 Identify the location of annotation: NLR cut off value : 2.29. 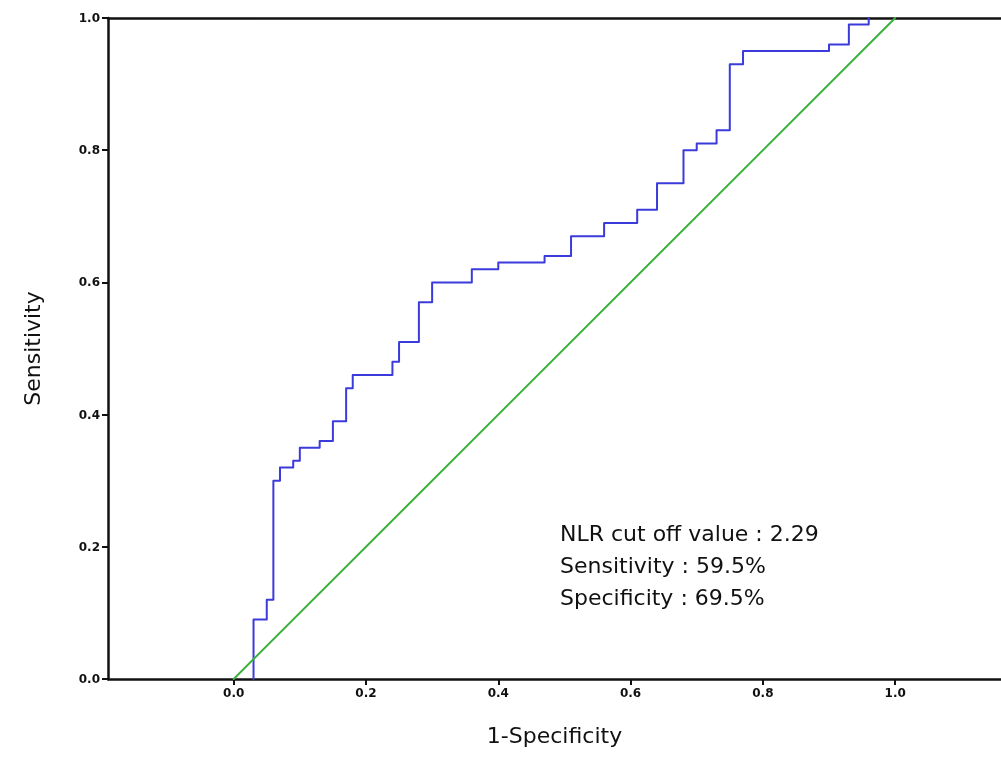
(689, 533).